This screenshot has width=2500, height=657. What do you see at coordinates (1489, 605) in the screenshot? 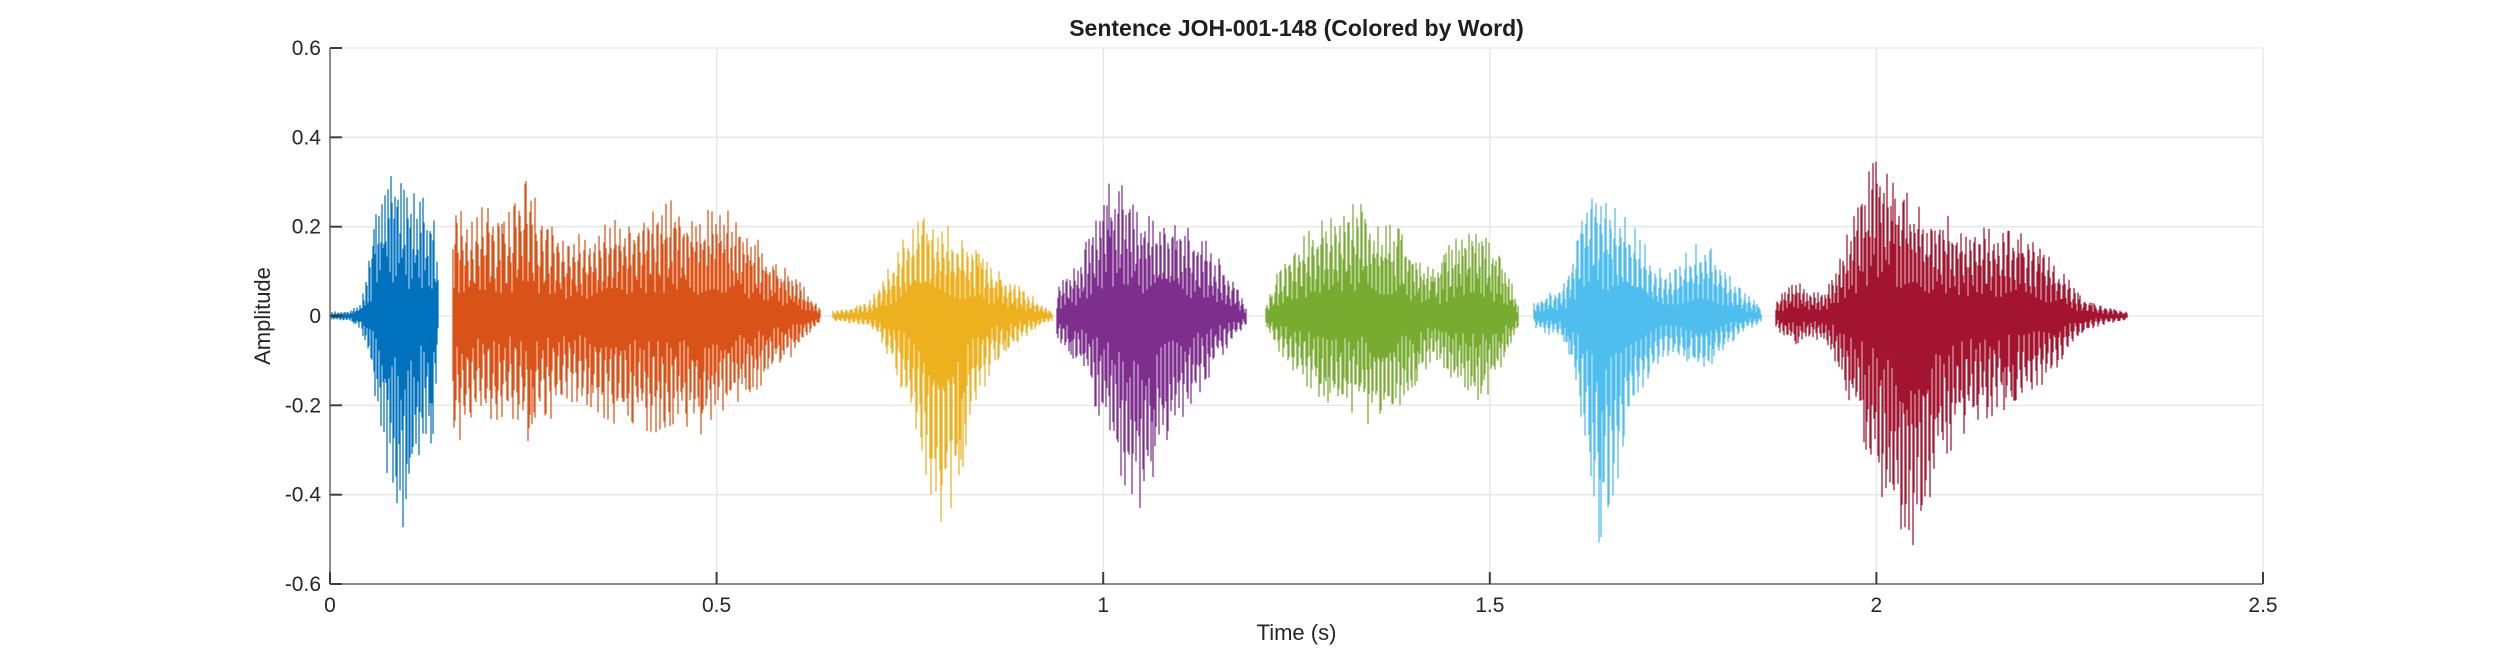
I see `x-tick-label: 1.5` at bounding box center [1489, 605].